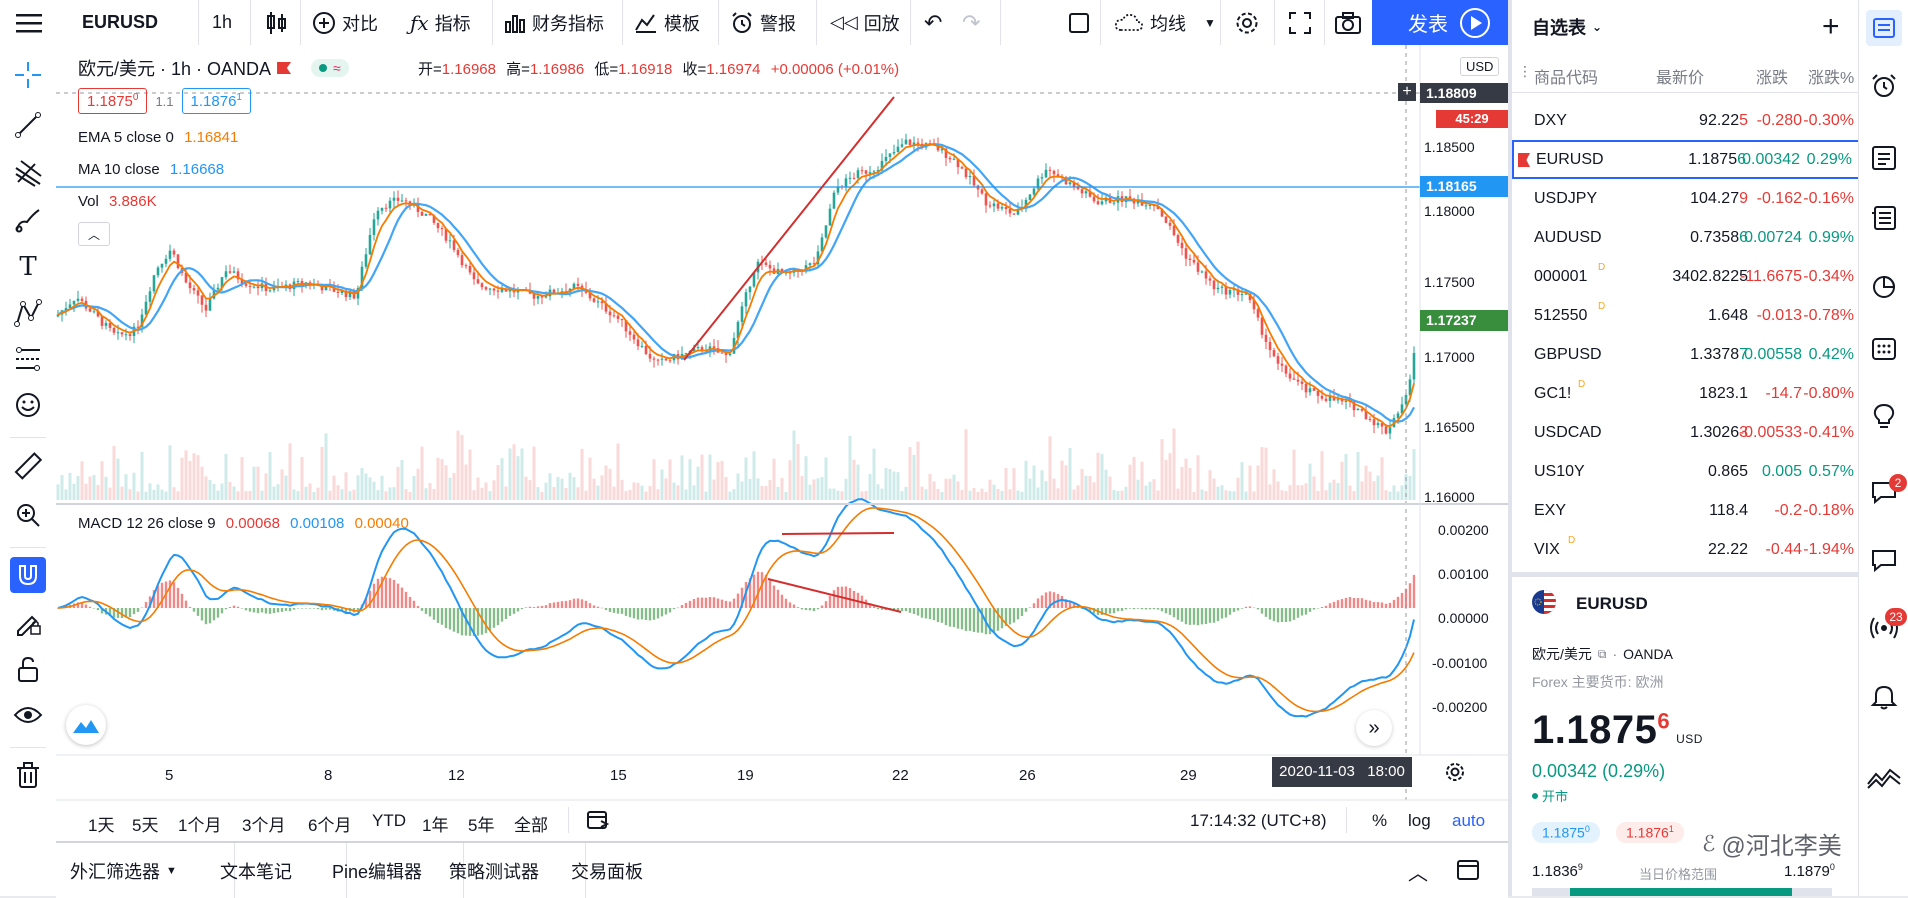 This screenshot has width=1908, height=898. Describe the element at coordinates (1884, 418) in the screenshot. I see `ideas-lightbulb-icon` at that location.